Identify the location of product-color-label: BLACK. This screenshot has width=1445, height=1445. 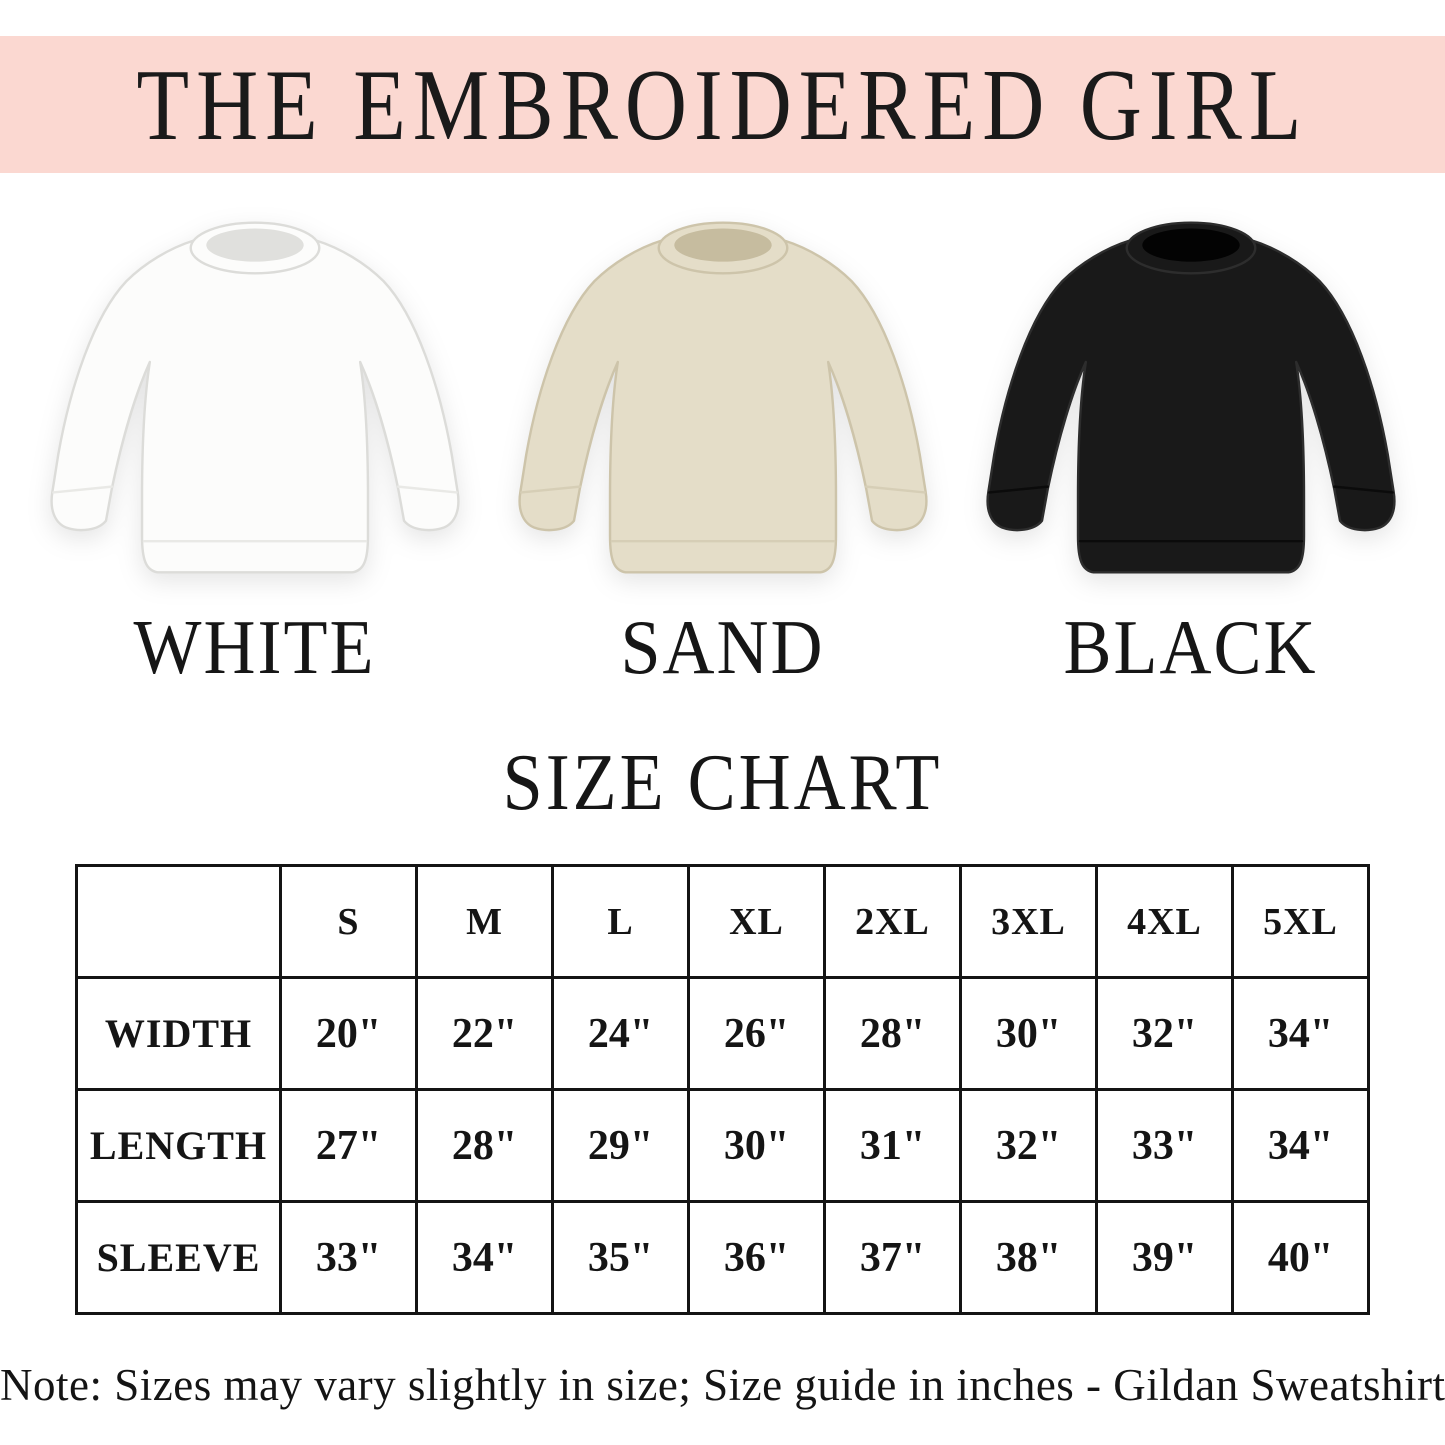
(1190, 647).